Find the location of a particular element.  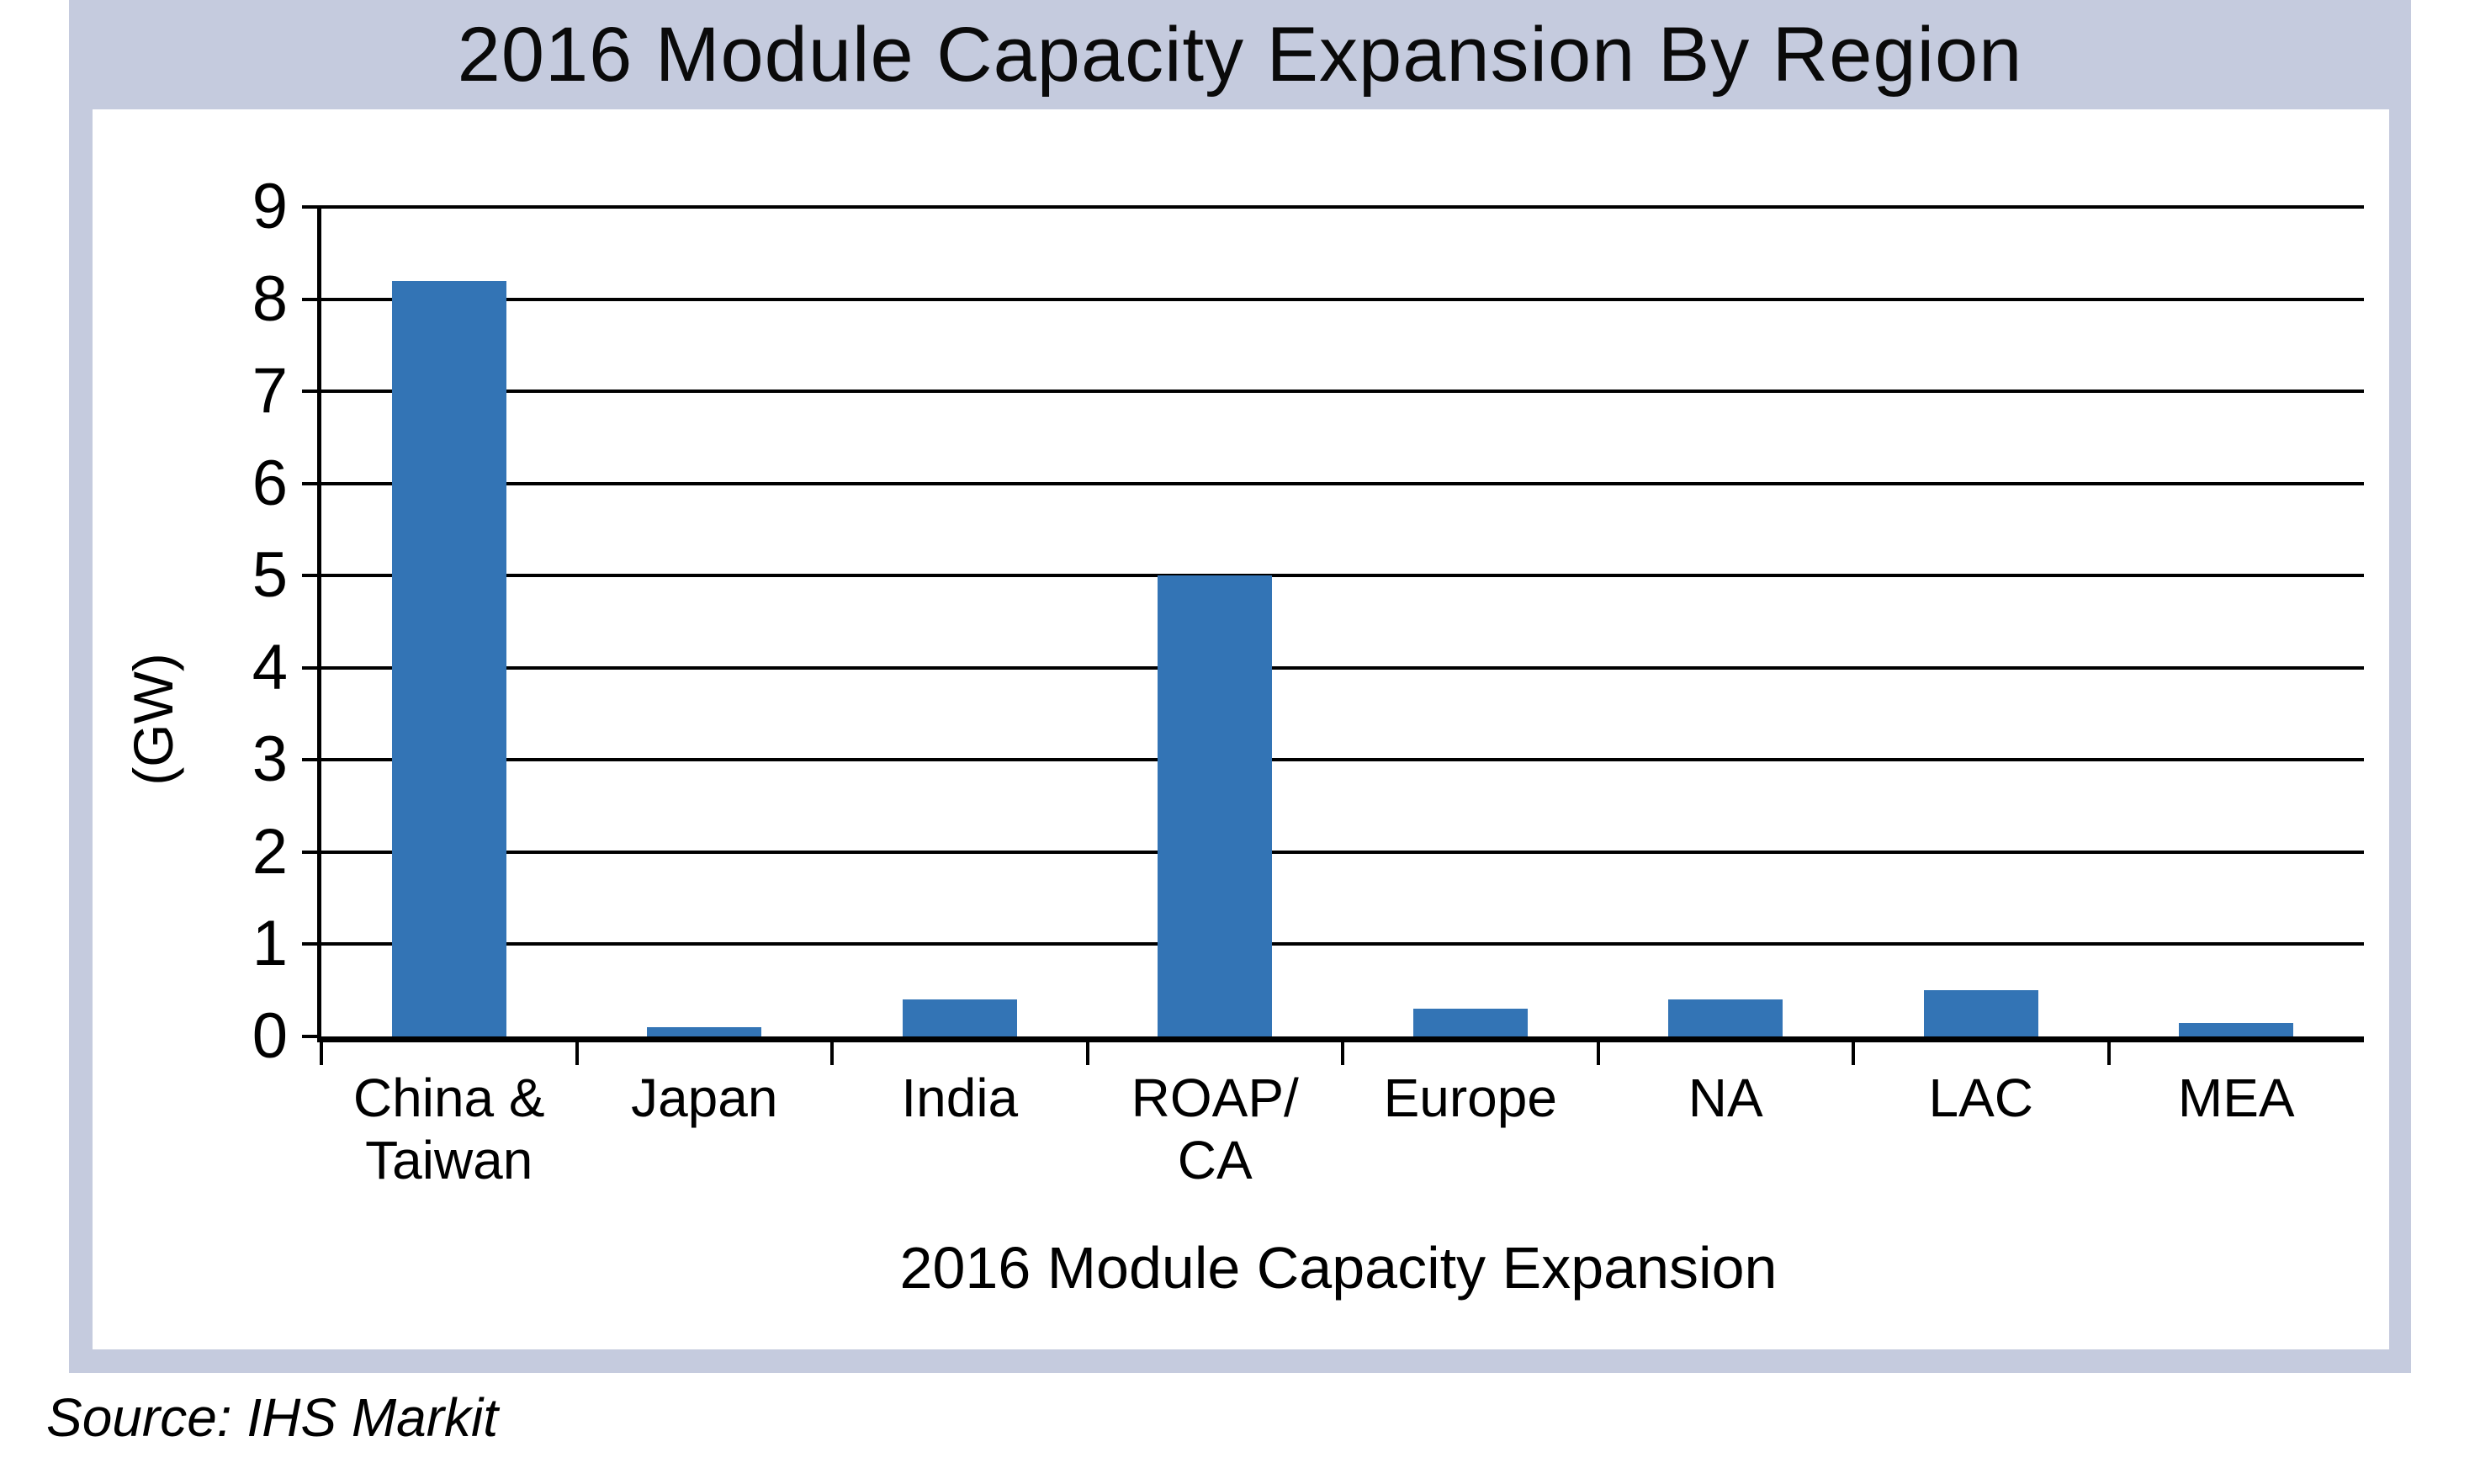

x-category-label: MEA is located at coordinates (2236, 1098).